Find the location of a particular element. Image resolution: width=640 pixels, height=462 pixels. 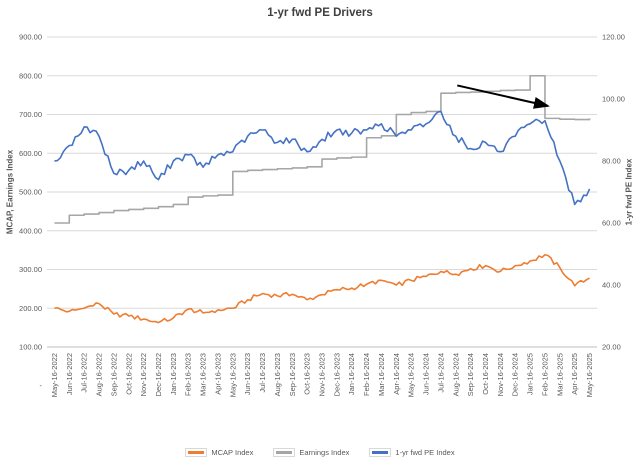

right-axis-tick-labels: 20.00 40.00 60.00 80.00 100.00 120.00 is located at coordinates (613, 192).